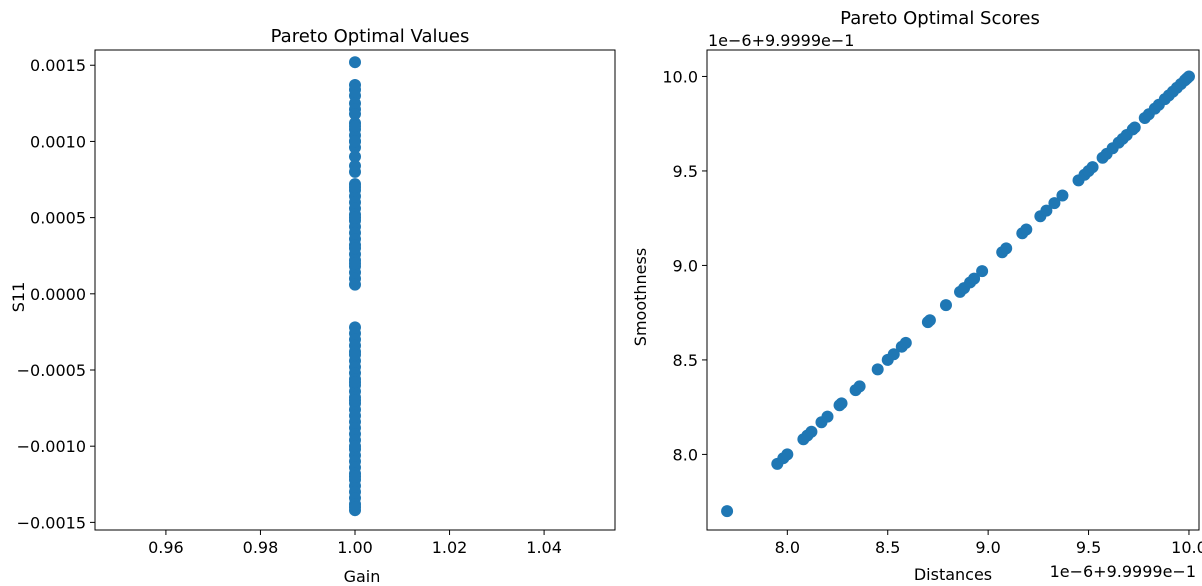  What do you see at coordinates (18, 297) in the screenshot?
I see `y-axis-label: S11` at bounding box center [18, 297].